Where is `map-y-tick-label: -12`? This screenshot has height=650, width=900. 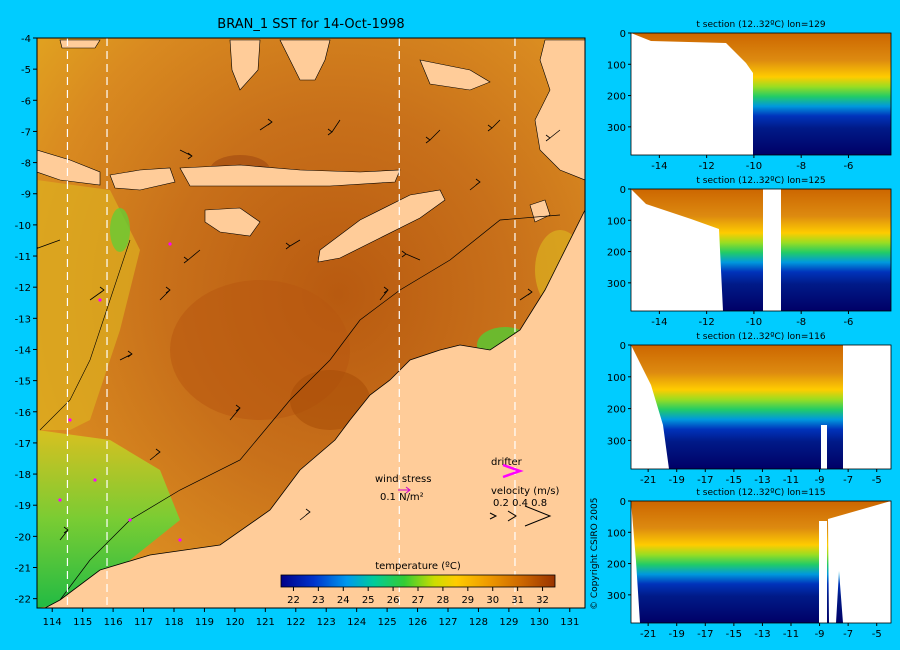 map-y-tick-label: -12 is located at coordinates (23, 288).